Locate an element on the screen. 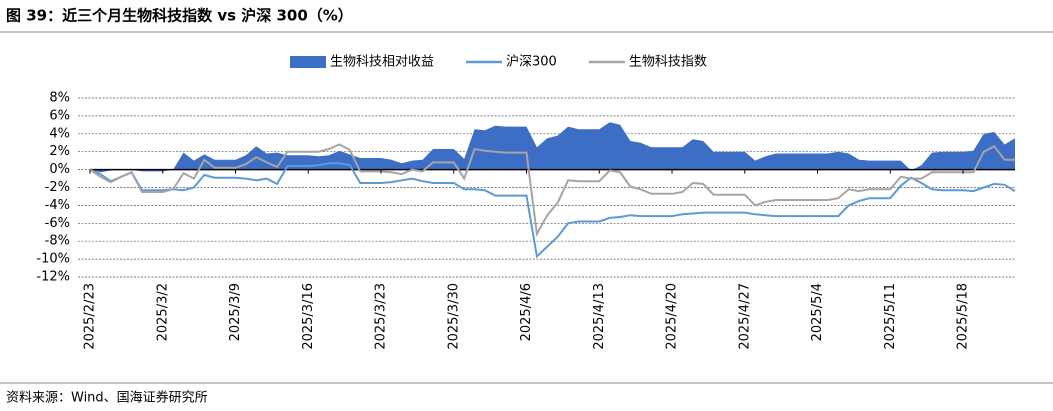  y-tick-label: 4% is located at coordinates (59, 133).